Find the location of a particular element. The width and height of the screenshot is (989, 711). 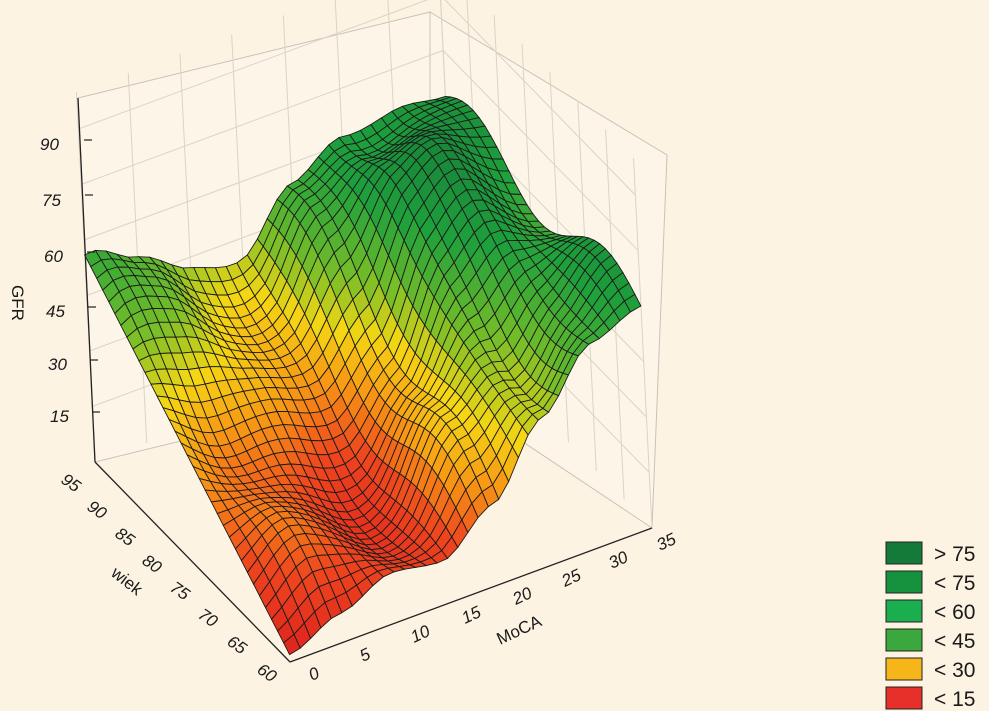

z-axis: 90 75 60 45 30 15 GFR is located at coordinates (54, 280).